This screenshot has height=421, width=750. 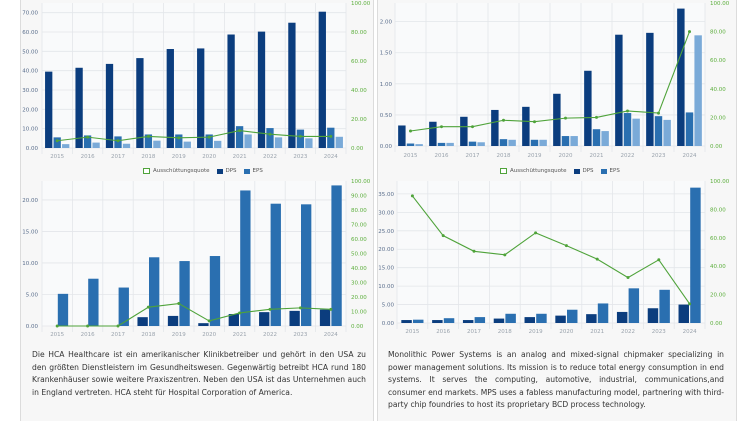 I want to click on x-tick-label: 2024, so click(x=690, y=332).